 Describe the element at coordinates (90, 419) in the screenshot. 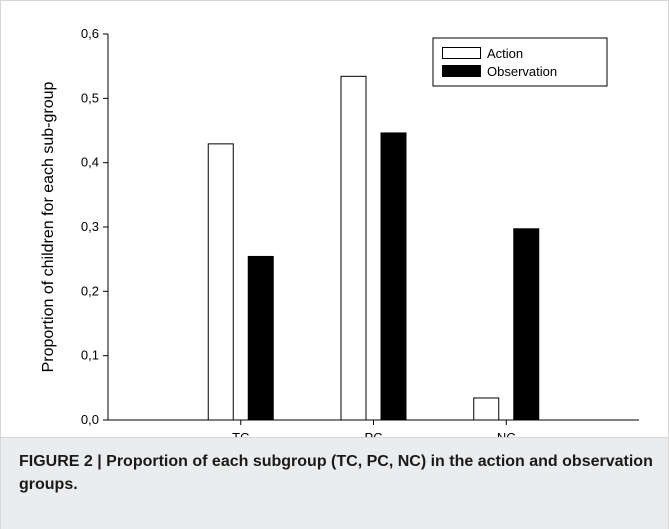

I see `y-tick-label: 0,0` at that location.